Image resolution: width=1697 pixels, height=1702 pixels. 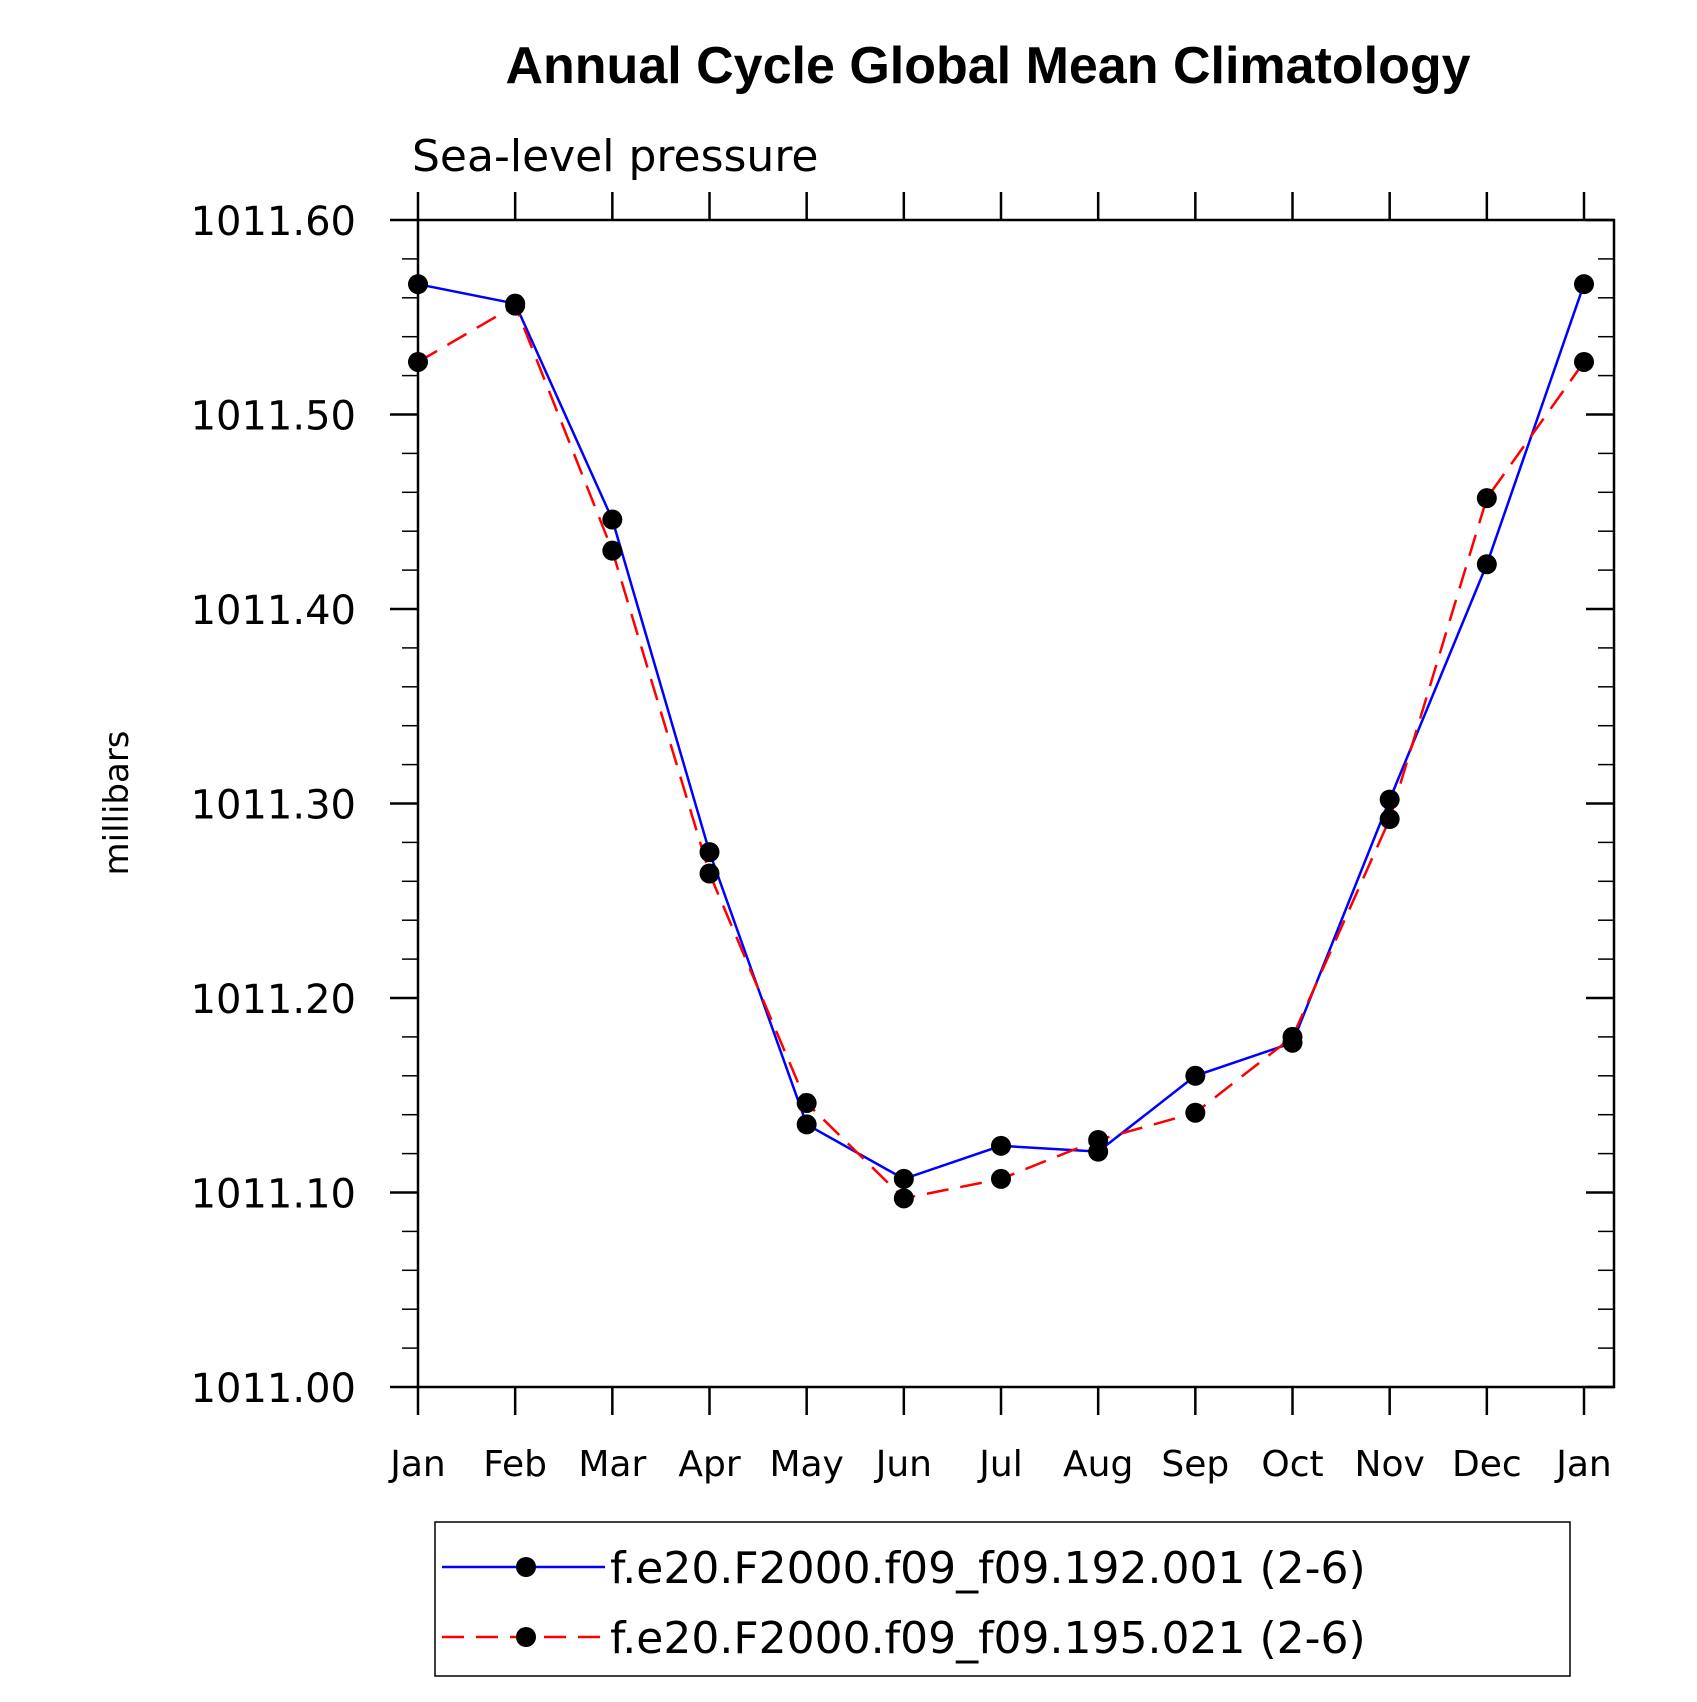 I want to click on chart-title: Annual Cycle Global Mean Climatology, so click(x=987, y=66).